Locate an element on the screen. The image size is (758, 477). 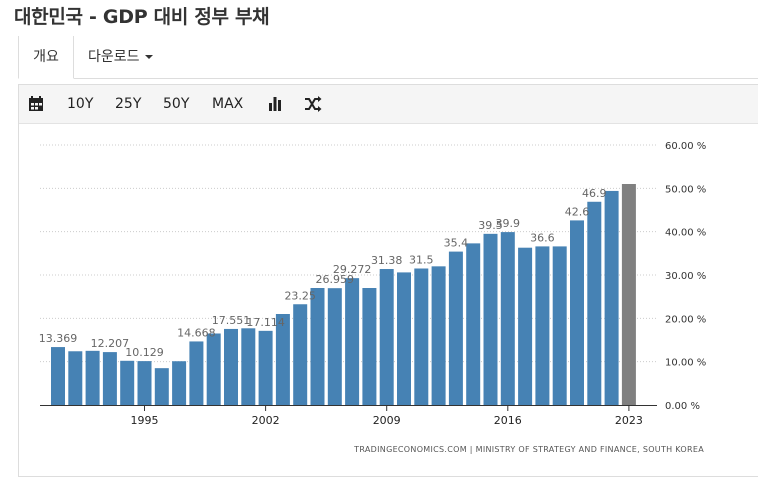
range-10y-button: 10Y is located at coordinates (80, 104).